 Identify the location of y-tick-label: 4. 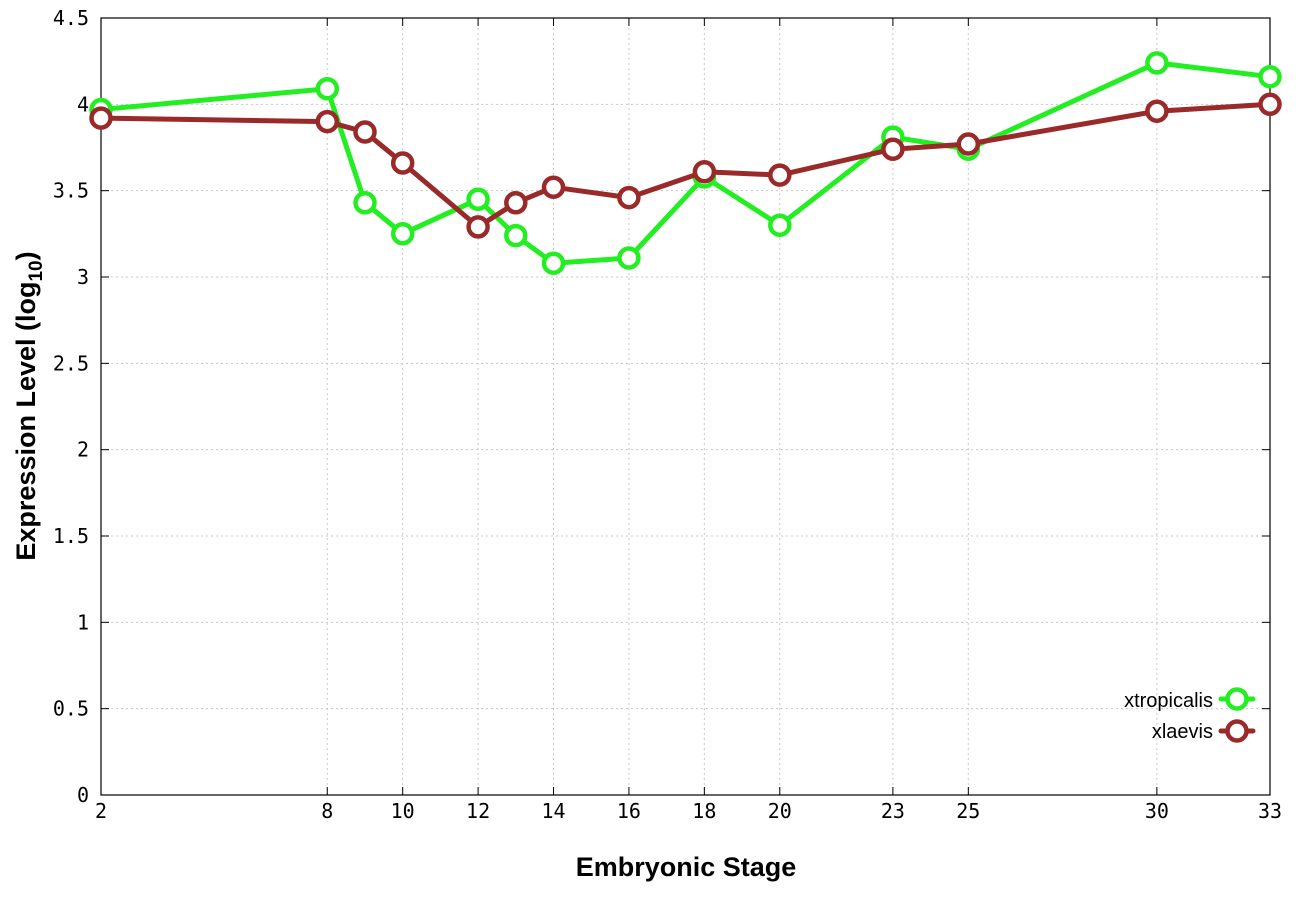
(83, 104).